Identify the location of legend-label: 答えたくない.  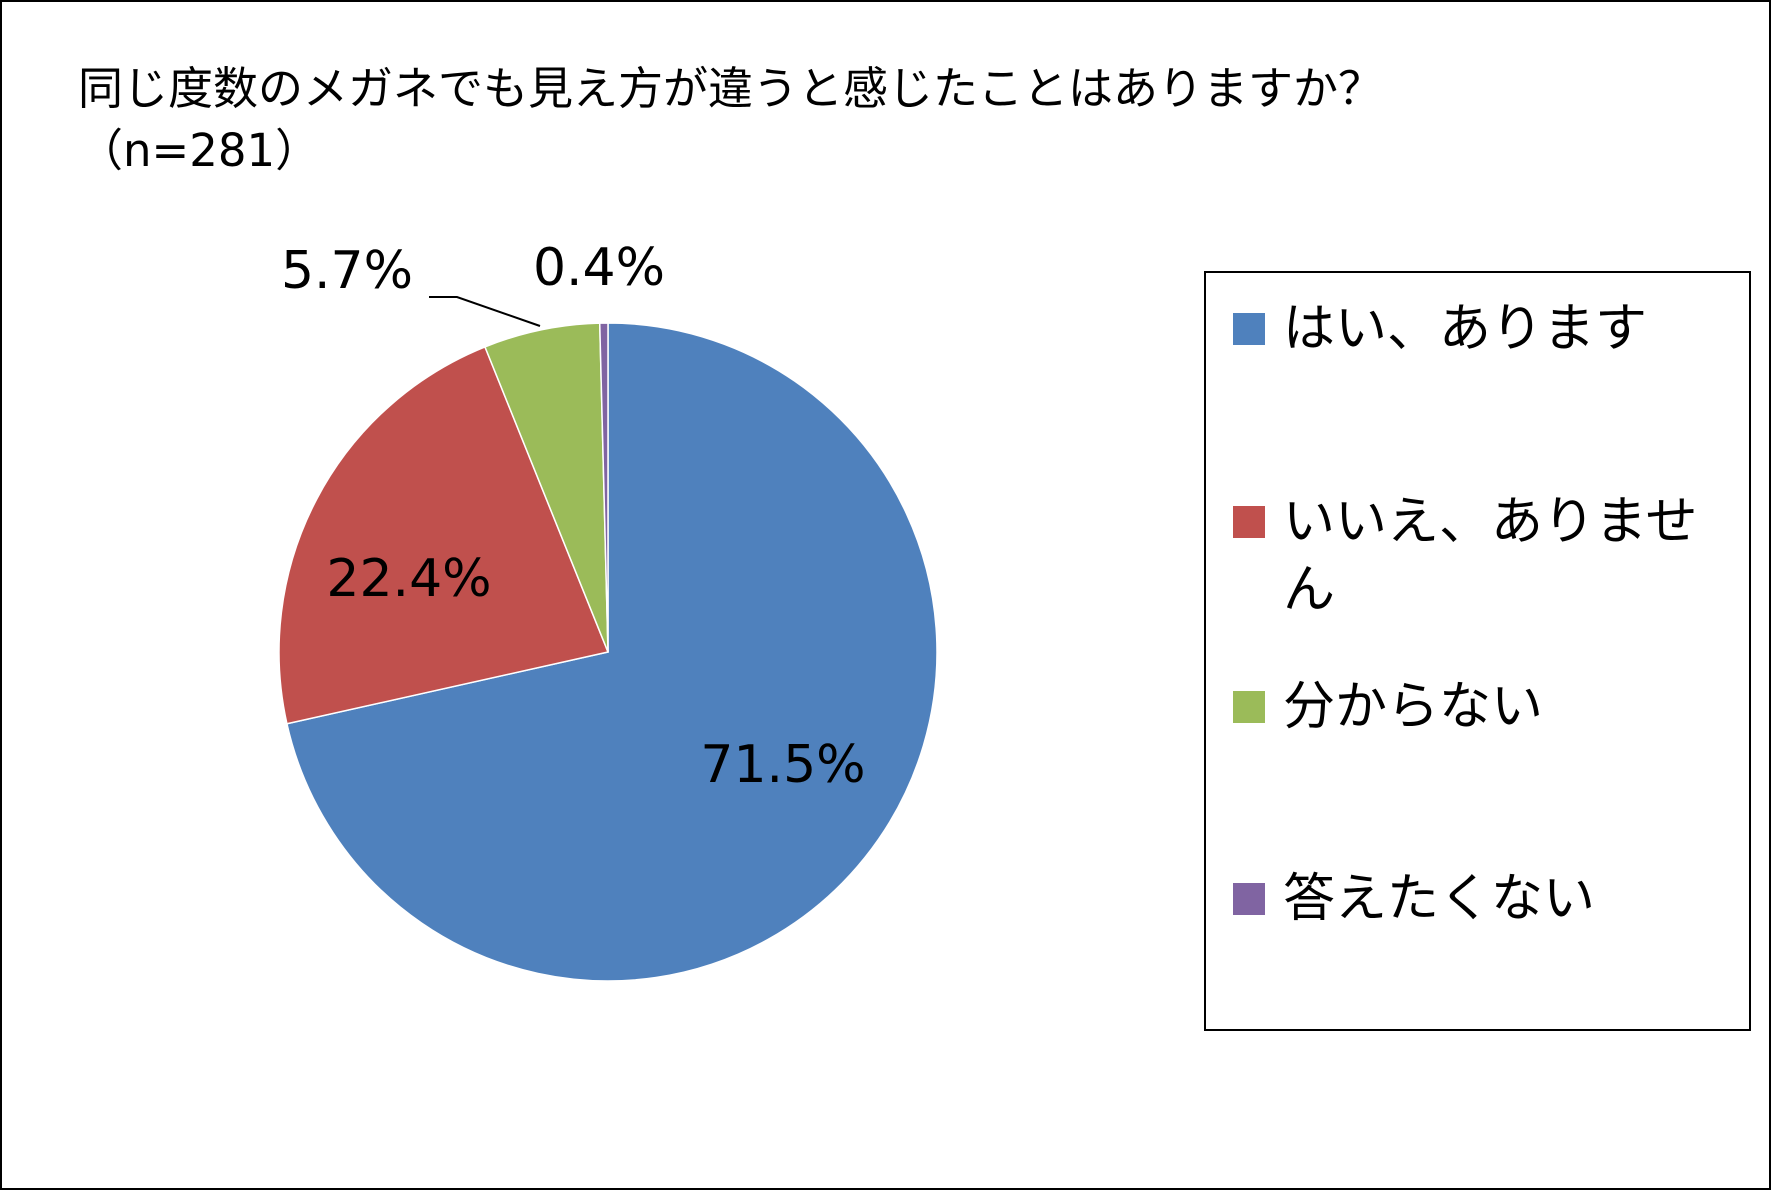
(1439, 899).